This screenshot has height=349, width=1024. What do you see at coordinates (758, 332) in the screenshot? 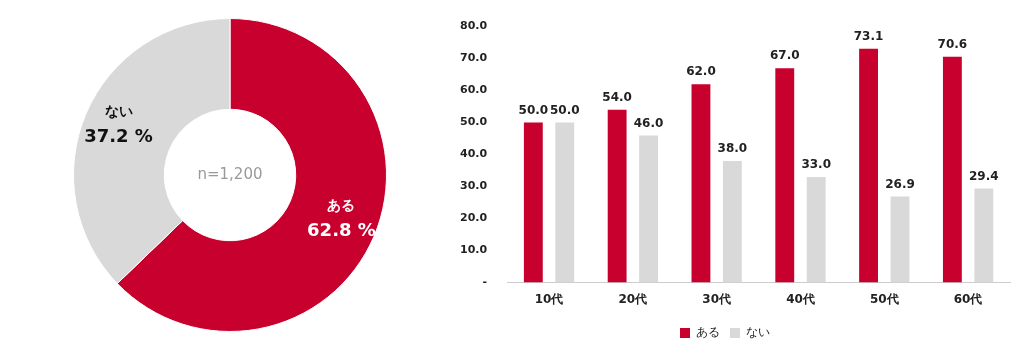
I see `legend-label: ない` at bounding box center [758, 332].